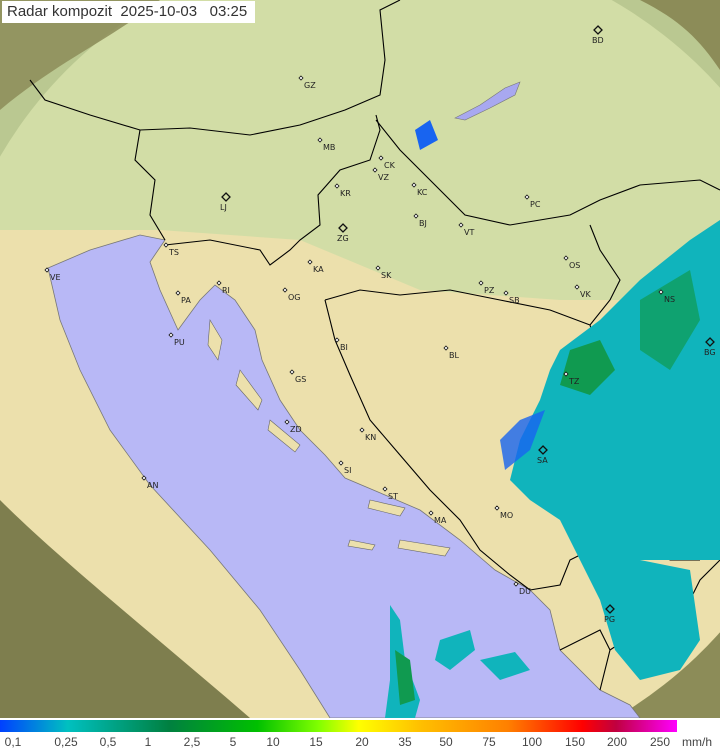 The height and width of the screenshot is (751, 720). I want to click on city-label: PA, so click(186, 300).